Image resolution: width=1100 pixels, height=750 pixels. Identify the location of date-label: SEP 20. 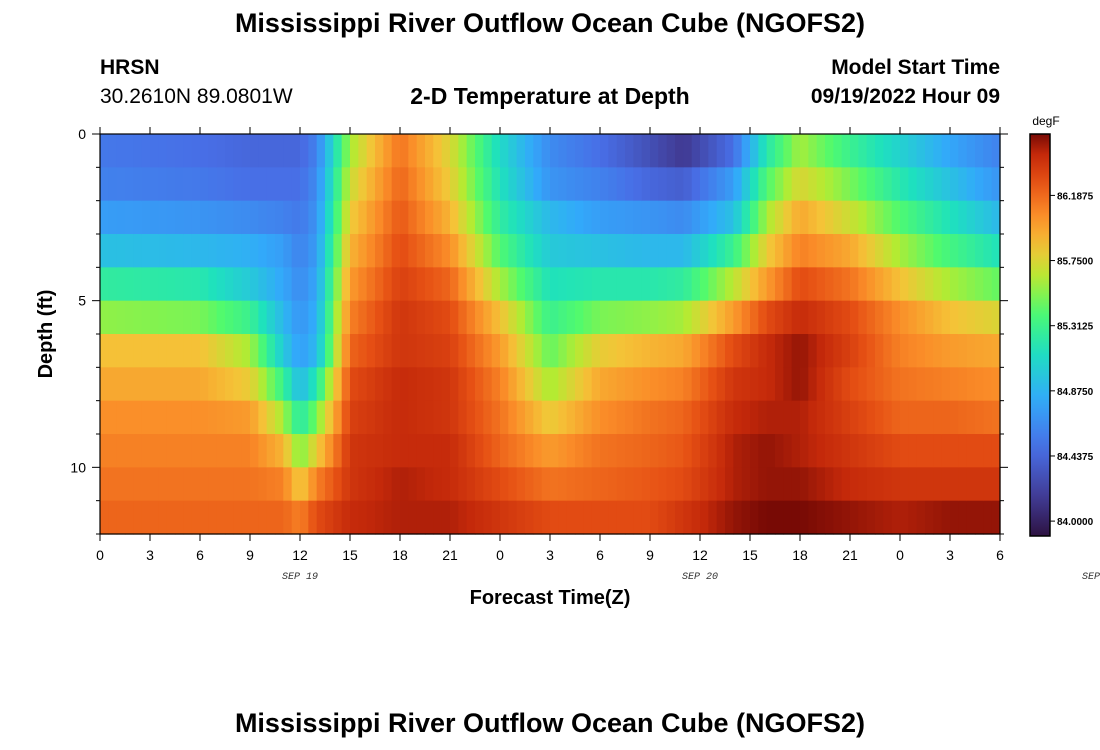
(700, 577).